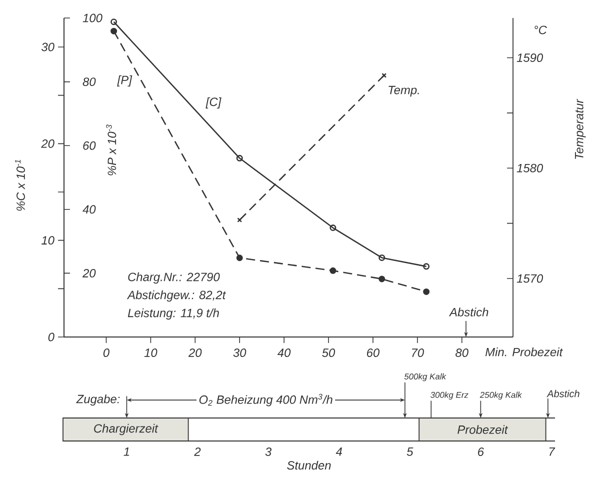  I want to click on x-tick-label: 30, so click(239, 352).